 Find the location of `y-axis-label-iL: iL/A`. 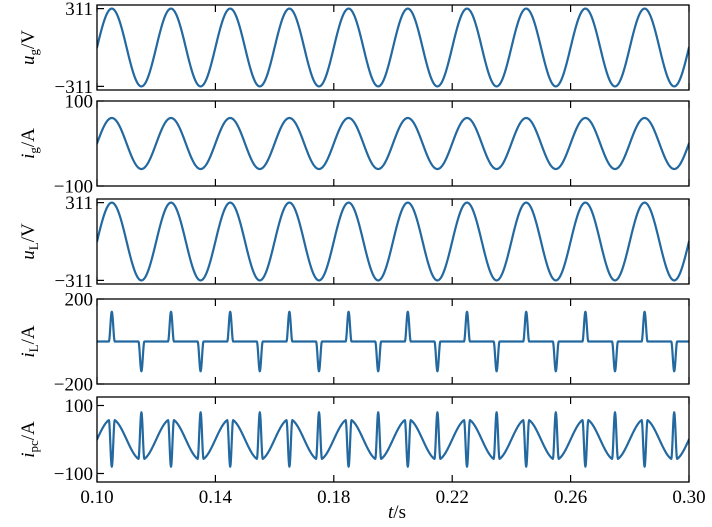

y-axis-label-iL: iL/A is located at coordinates (29, 341).